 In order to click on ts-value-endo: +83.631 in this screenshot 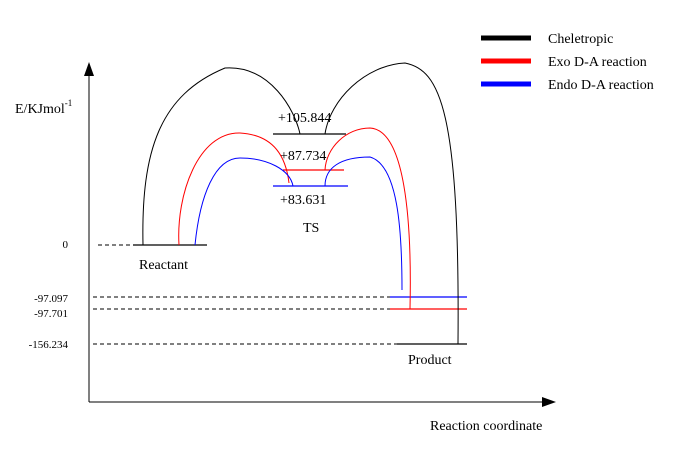, I will do `click(303, 200)`.